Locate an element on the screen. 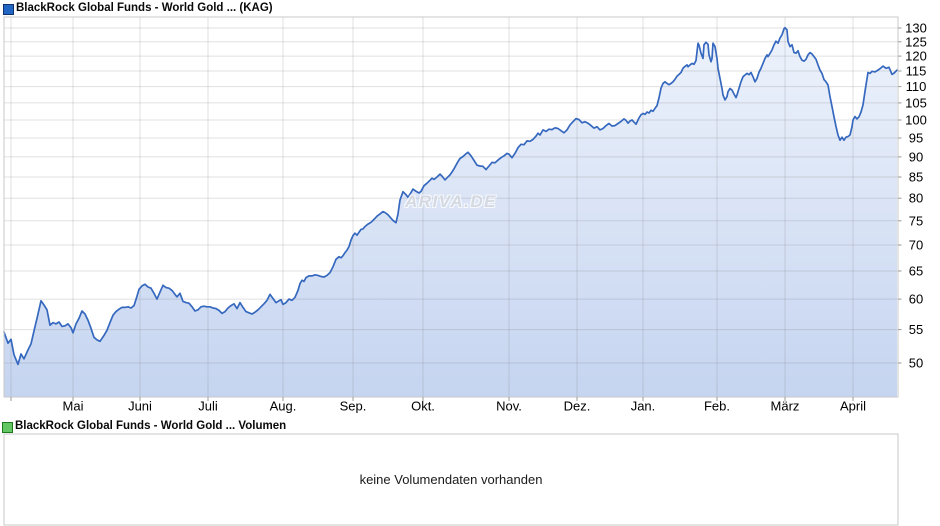  x-axis-label: Juli is located at coordinates (208, 406).